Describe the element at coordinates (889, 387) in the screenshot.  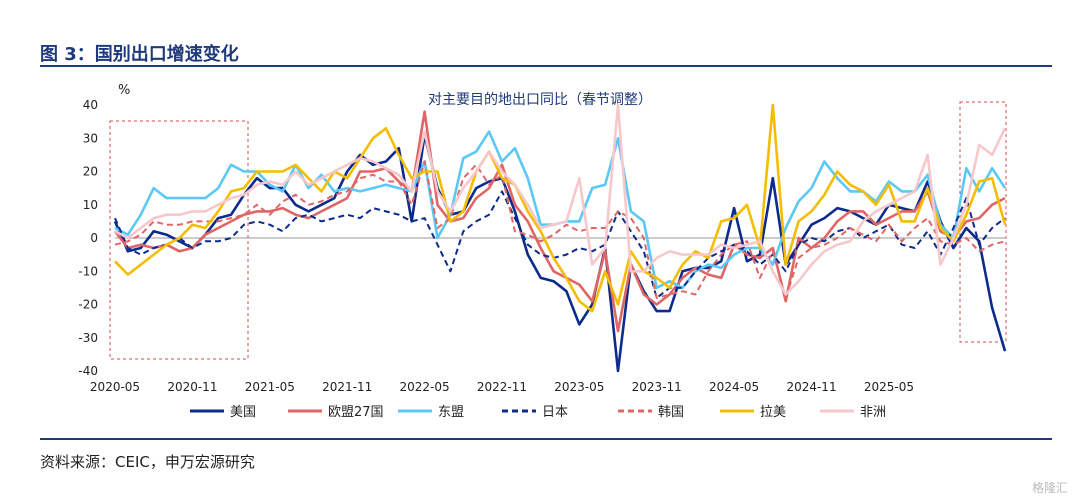
I see `x-tick-label: 2025-05` at that location.